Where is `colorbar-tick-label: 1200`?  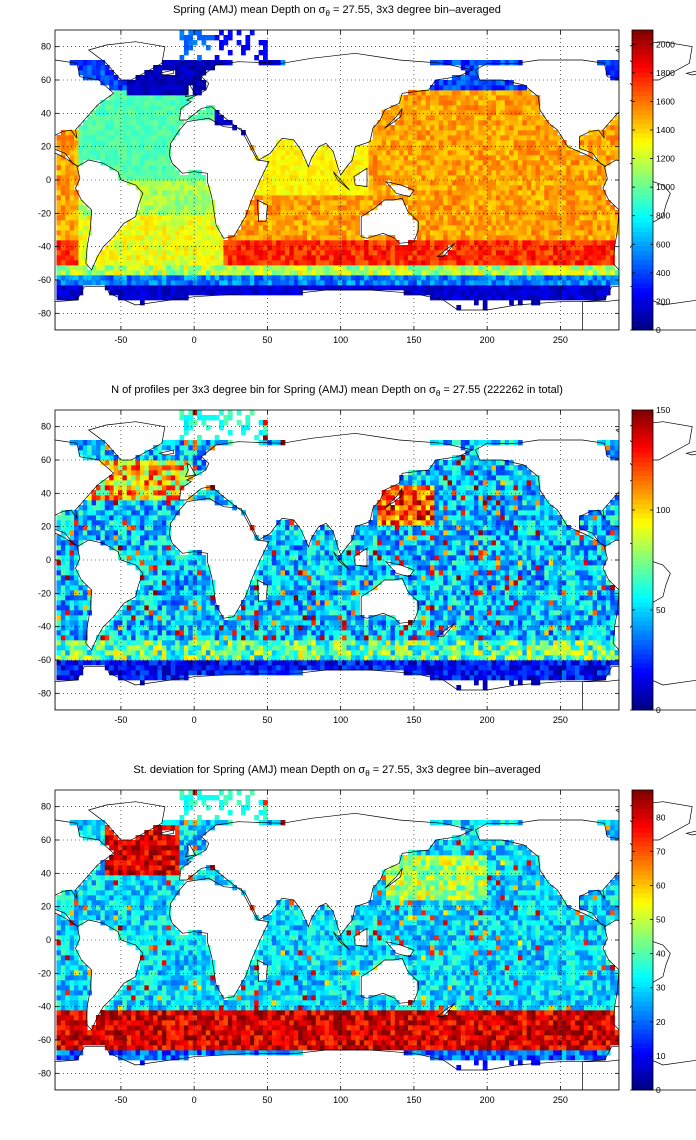
colorbar-tick-label: 1200 is located at coordinates (665, 159).